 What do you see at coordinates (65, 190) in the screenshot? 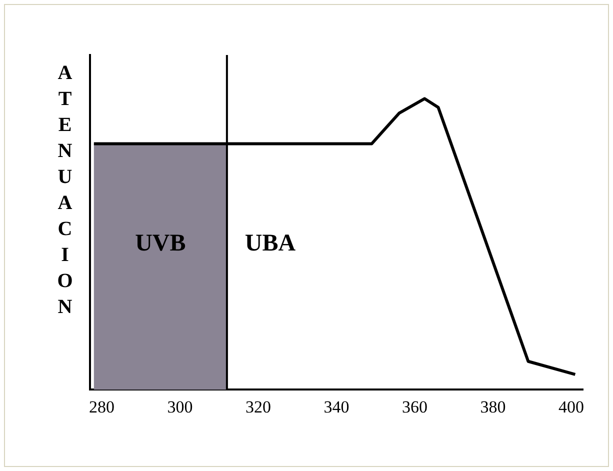
I see `text: ATENUACION` at bounding box center [65, 190].